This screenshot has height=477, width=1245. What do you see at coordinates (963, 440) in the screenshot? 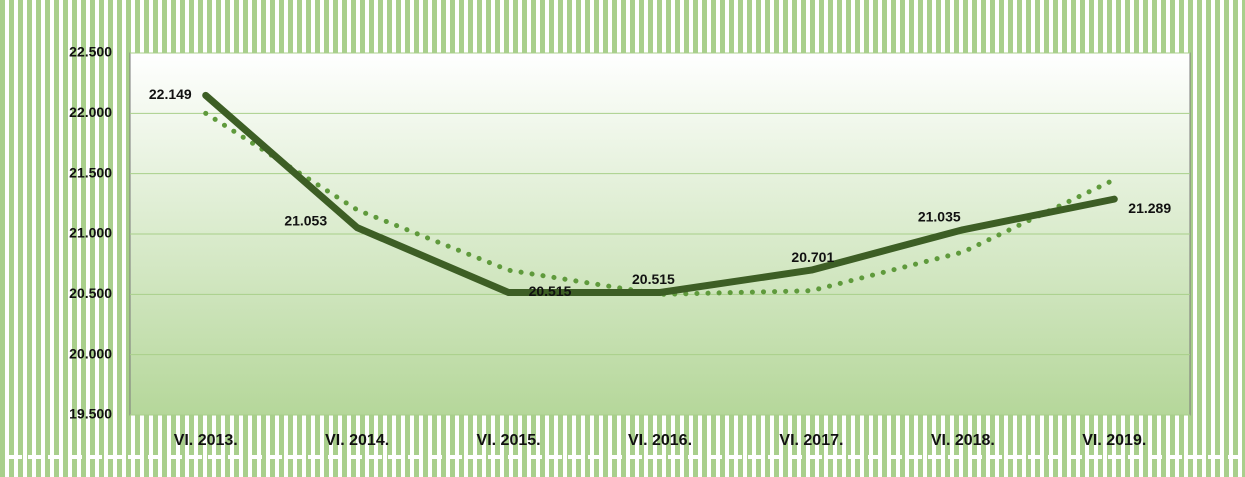
I see `x-tick-label: VI. 2018.` at bounding box center [963, 440].